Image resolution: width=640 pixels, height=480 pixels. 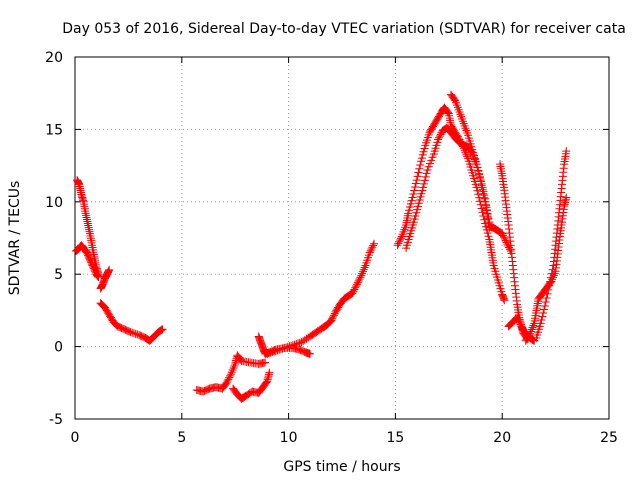 What do you see at coordinates (54, 130) in the screenshot?
I see `y-tick-label: 15` at bounding box center [54, 130].